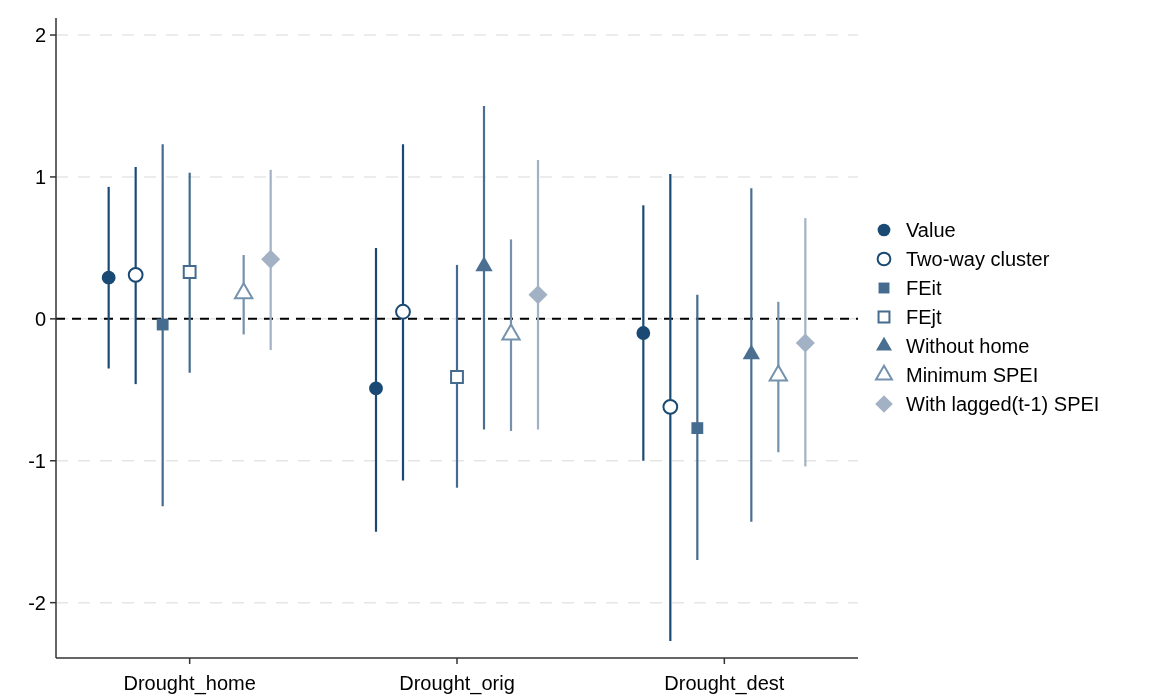  I want to click on y-tick-label: 2, so click(40, 35).